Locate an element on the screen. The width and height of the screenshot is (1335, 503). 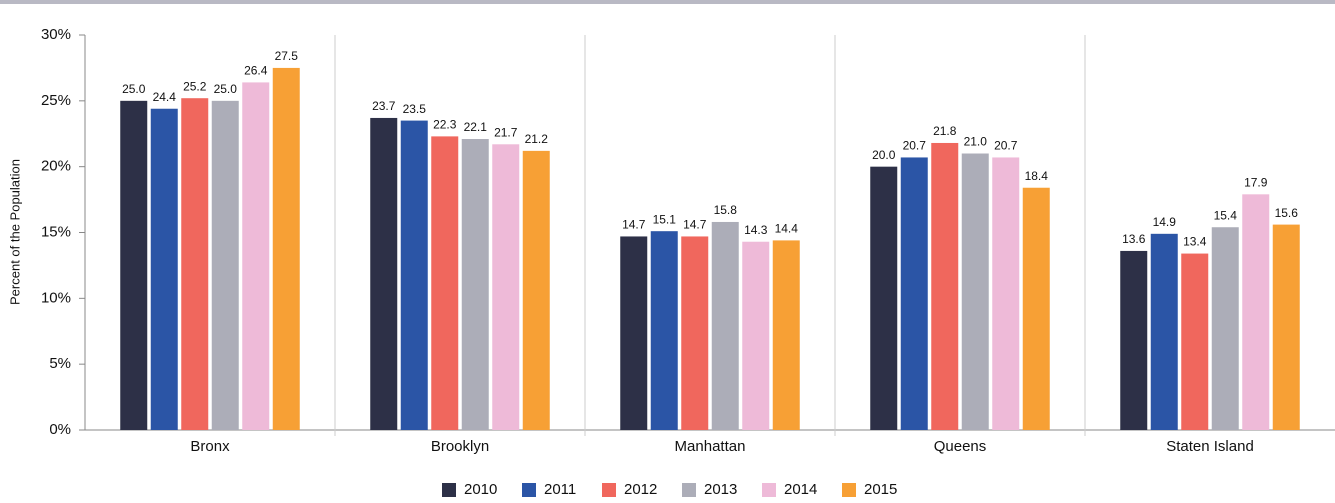
value-label: 21.7 is located at coordinates (506, 132).